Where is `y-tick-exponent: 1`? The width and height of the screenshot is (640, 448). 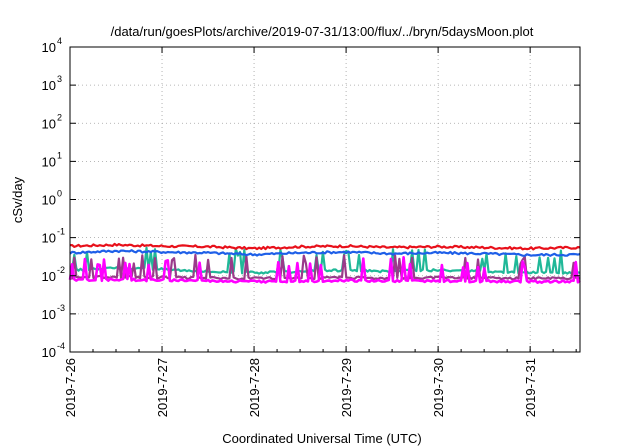 y-tick-exponent: 1 is located at coordinates (59, 155).